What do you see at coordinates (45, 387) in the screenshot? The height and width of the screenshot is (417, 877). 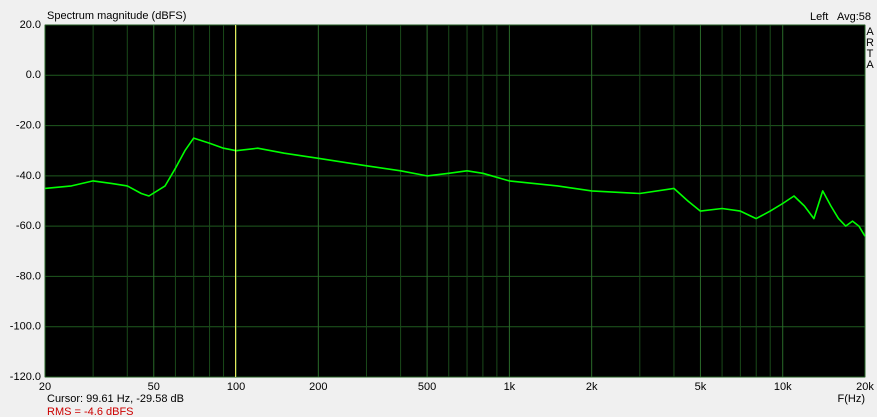 I see `x-tick-label: 20` at bounding box center [45, 387].